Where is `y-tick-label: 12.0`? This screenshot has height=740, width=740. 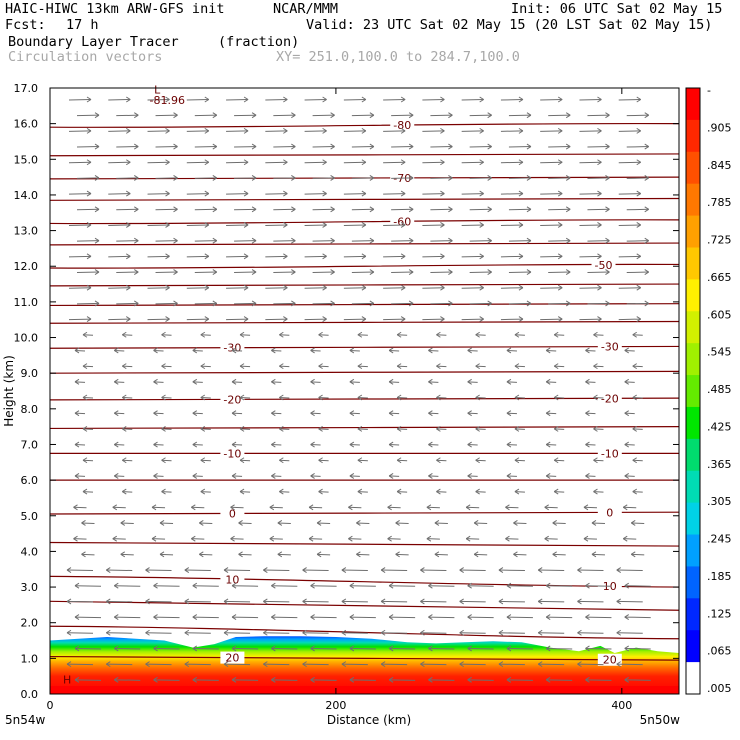
y-tick-label: 12.0 is located at coordinates (26, 266).